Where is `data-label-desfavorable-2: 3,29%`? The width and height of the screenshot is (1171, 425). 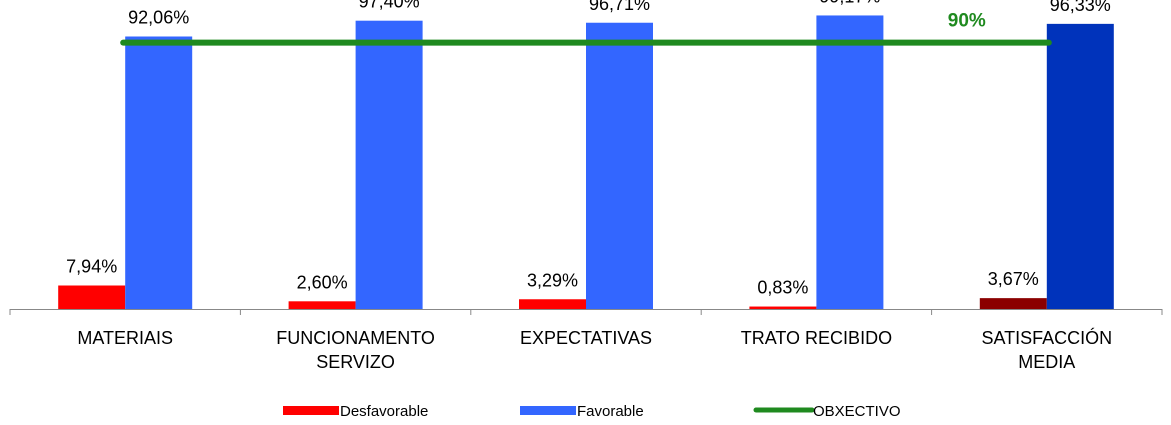
data-label-desfavorable-2: 3,29% is located at coordinates (552, 280).